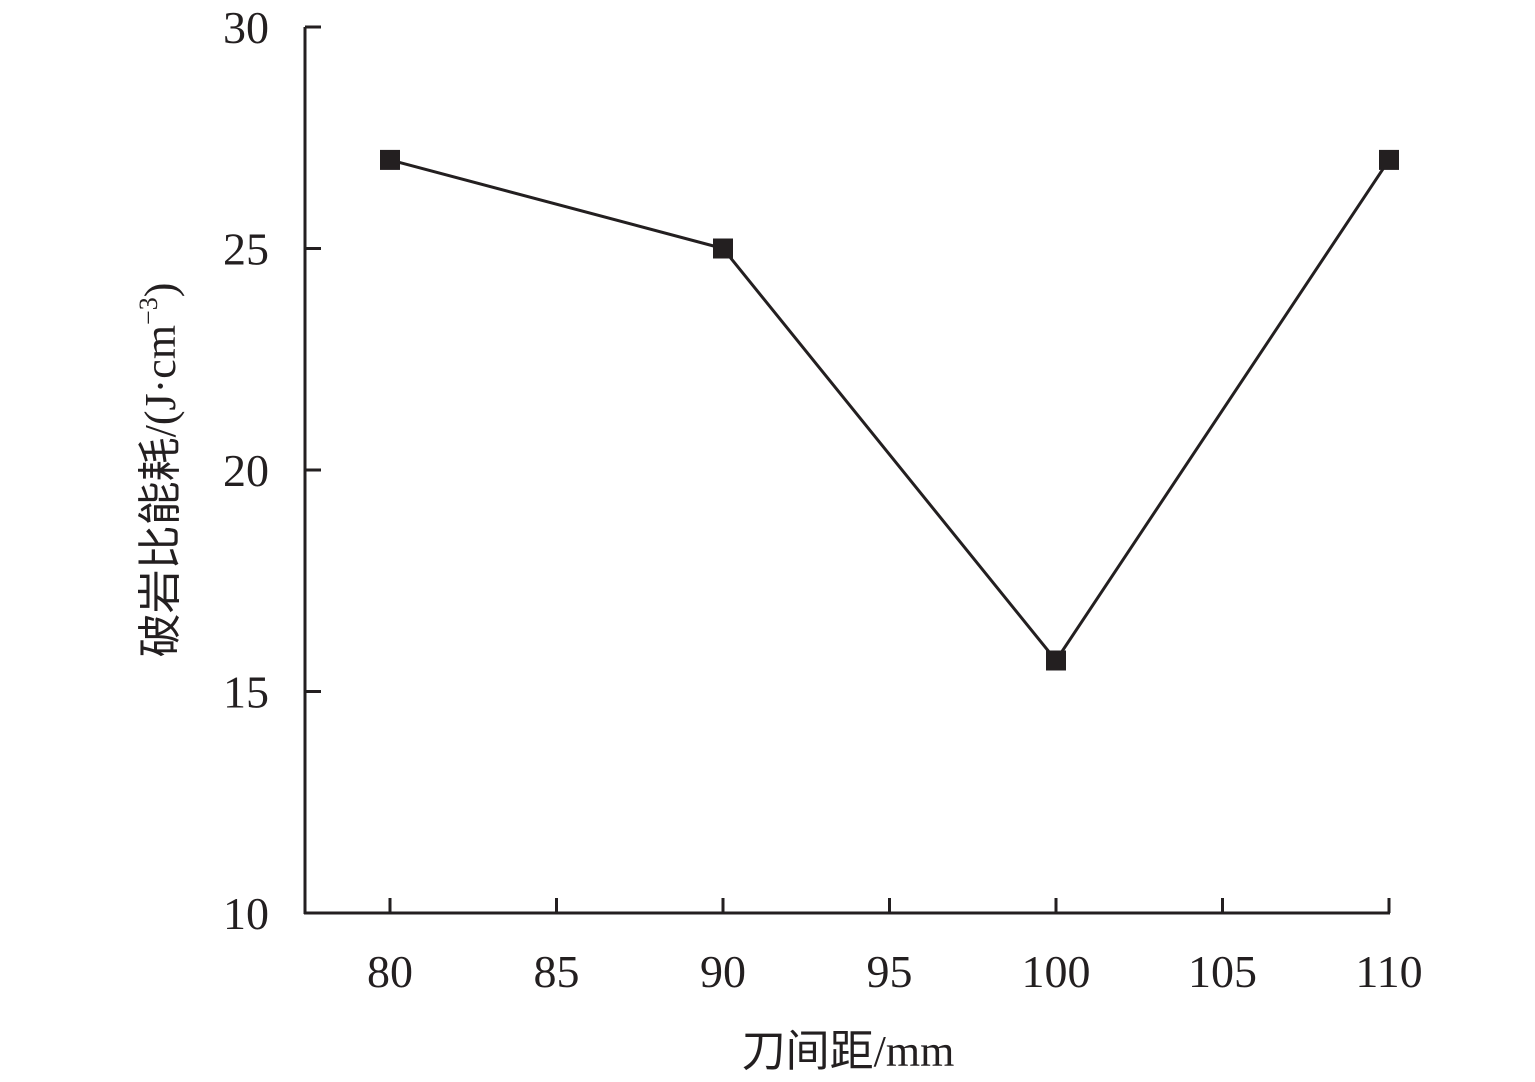  I want to click on x-tick-label: 95, so click(890, 971).